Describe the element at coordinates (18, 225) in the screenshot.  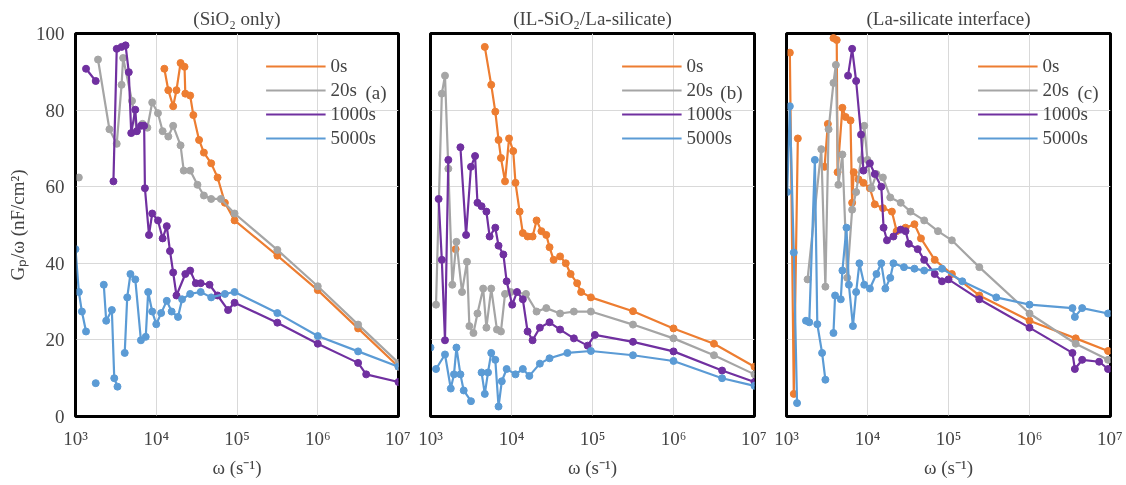
I see `y-axis-title: Gₚ/ω (nF/cm²)` at that location.